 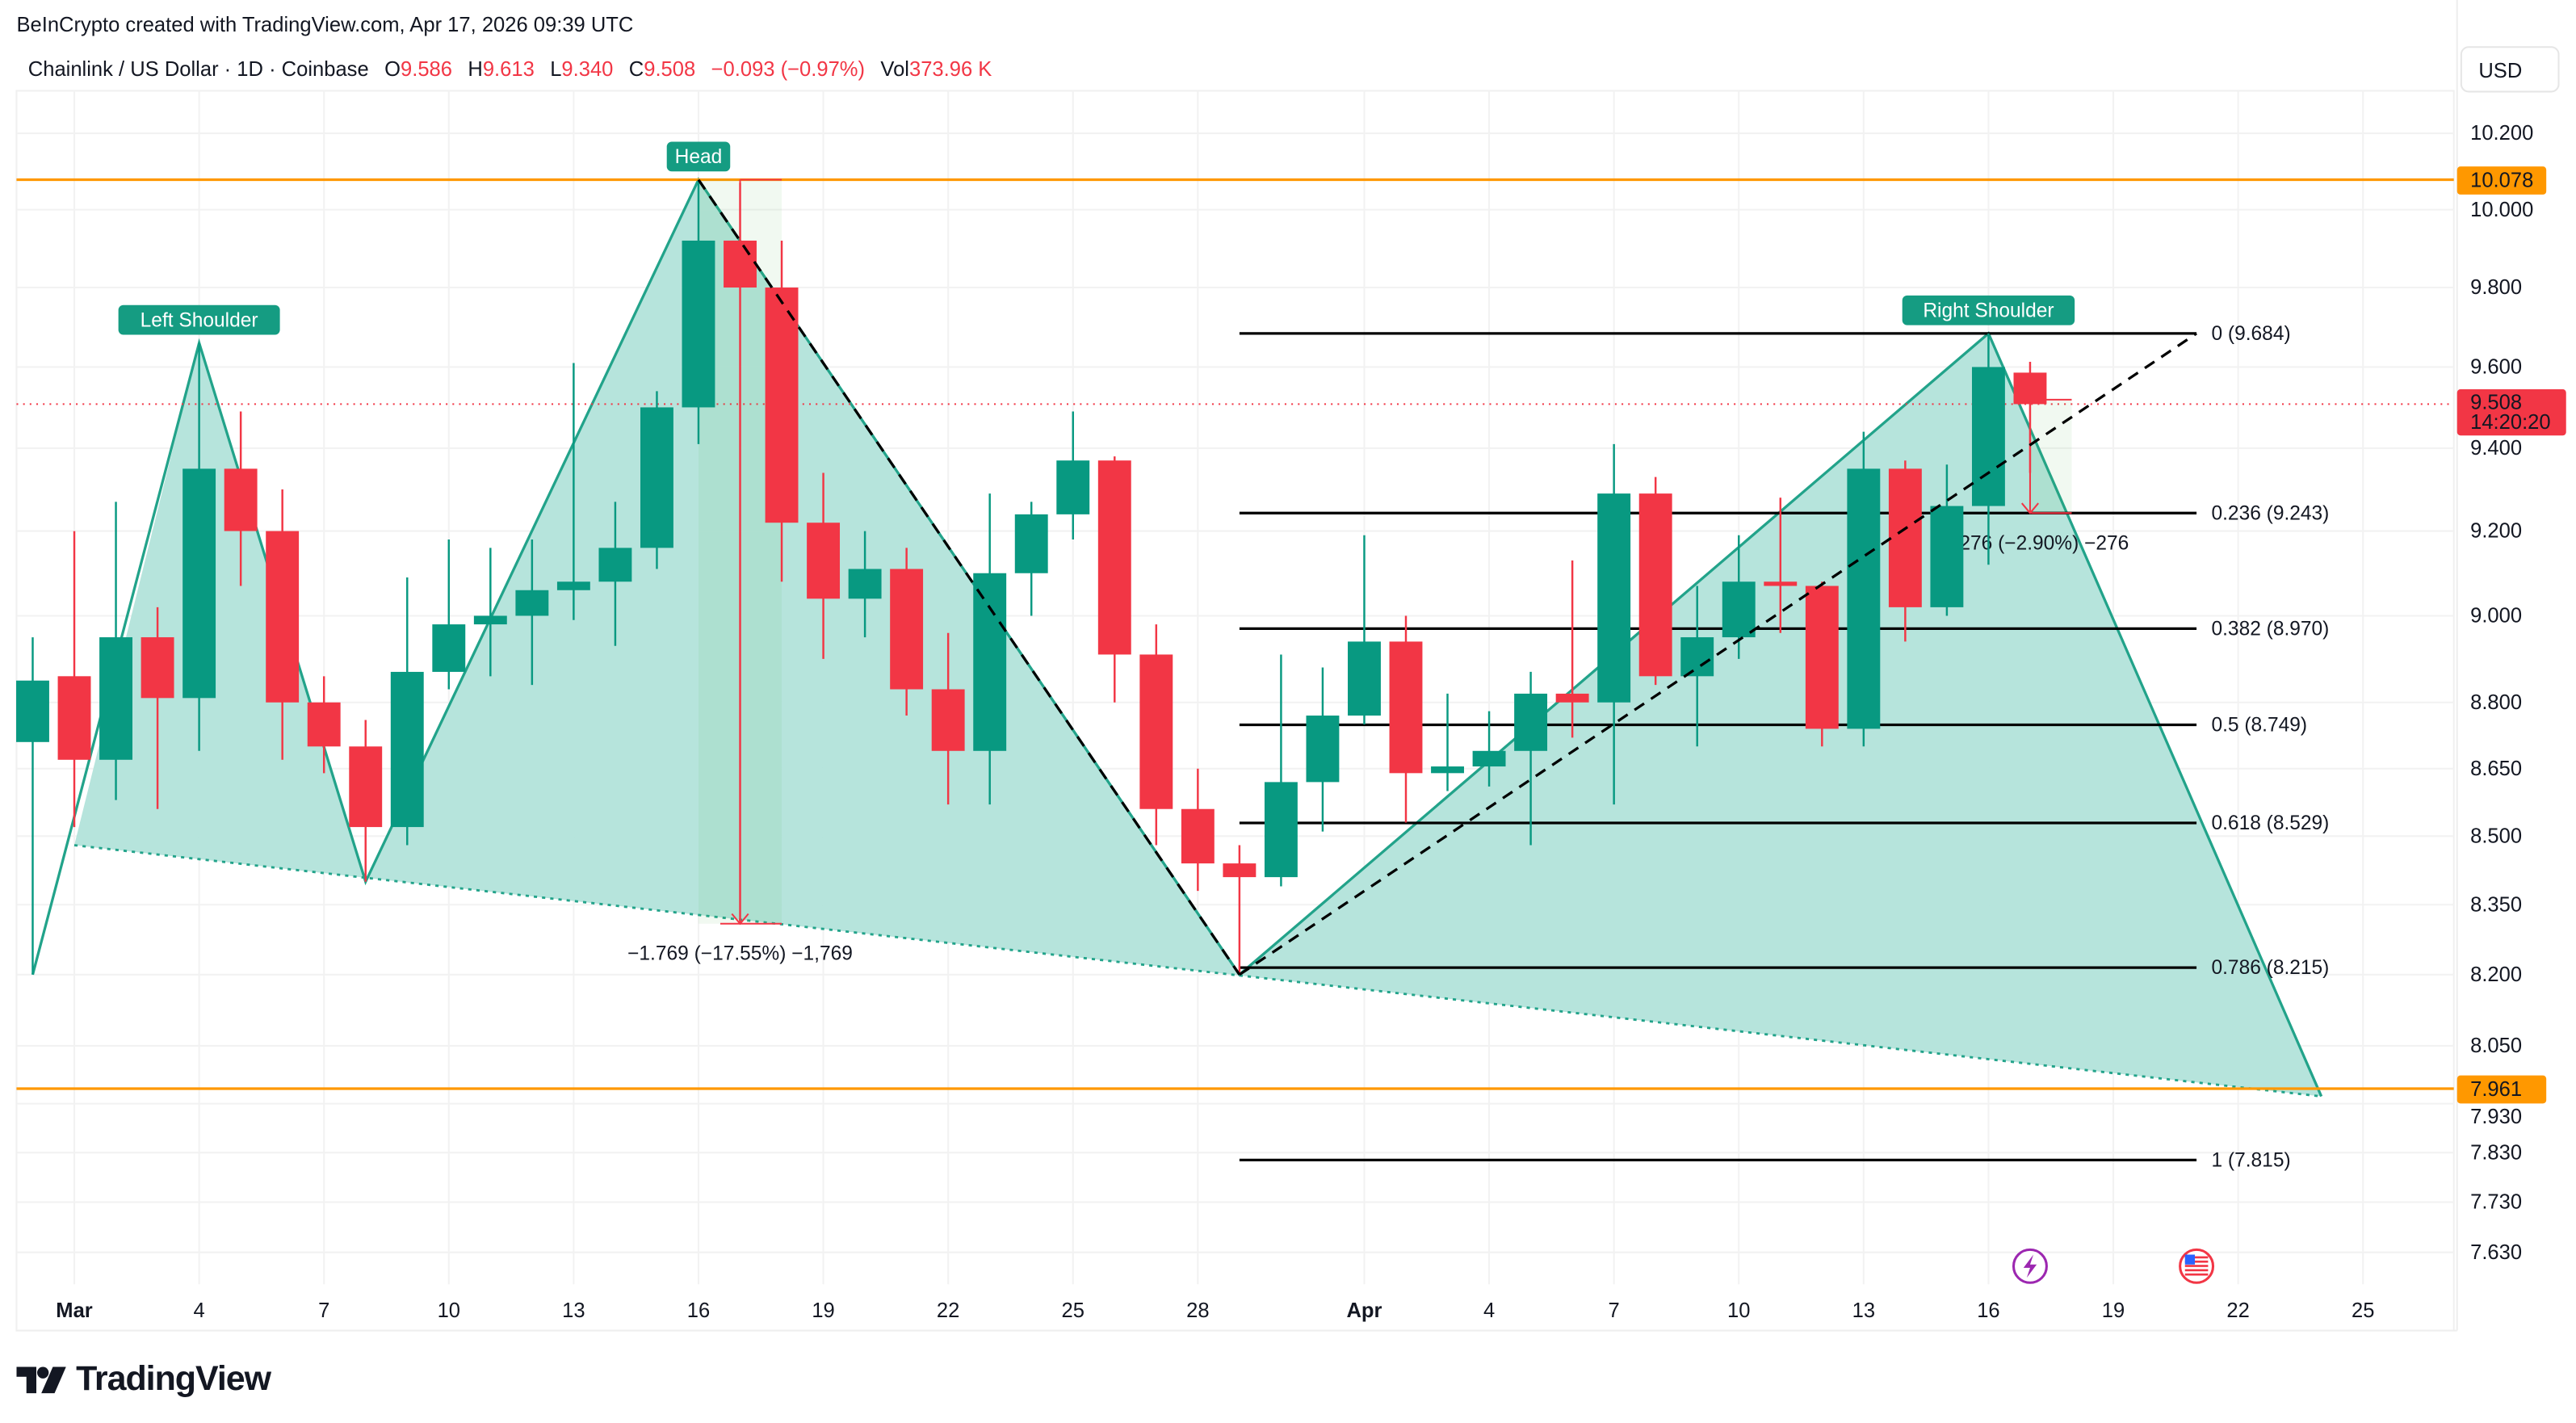 I want to click on price-tick-label: 7.630, so click(x=2496, y=1252).